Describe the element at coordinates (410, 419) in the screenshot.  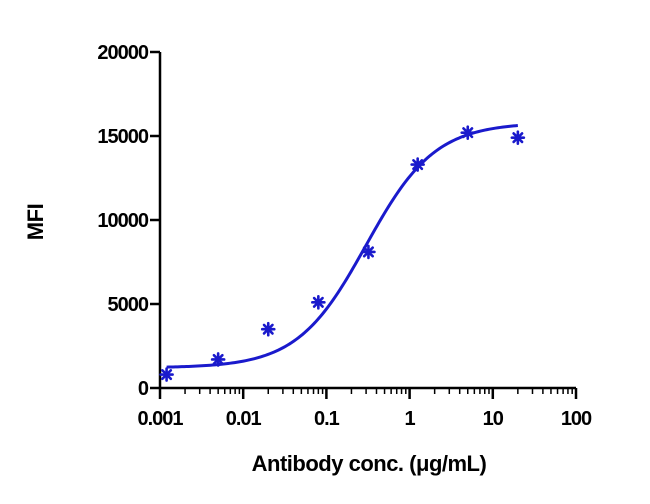
I see `x-tick-label: 1` at that location.